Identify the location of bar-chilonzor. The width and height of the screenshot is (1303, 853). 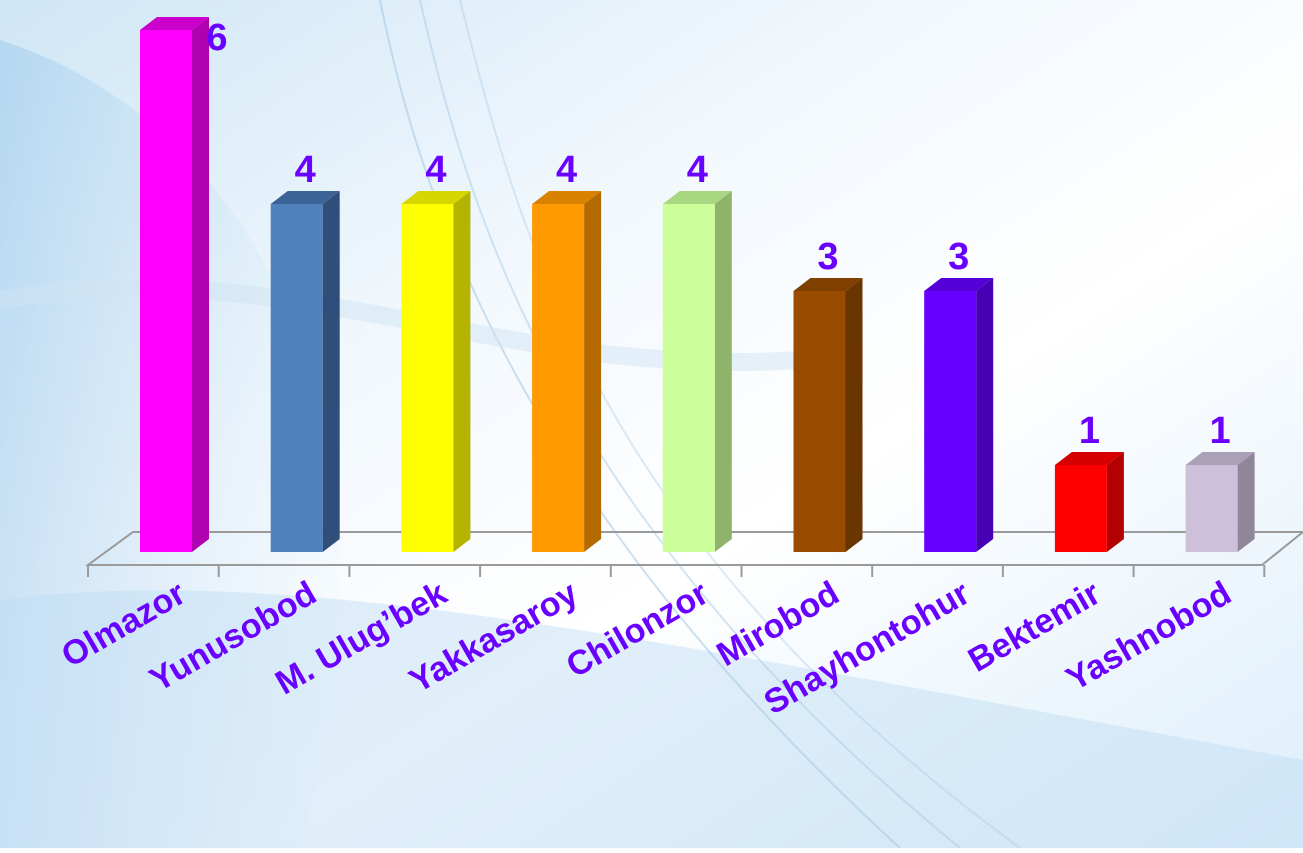
(697, 371).